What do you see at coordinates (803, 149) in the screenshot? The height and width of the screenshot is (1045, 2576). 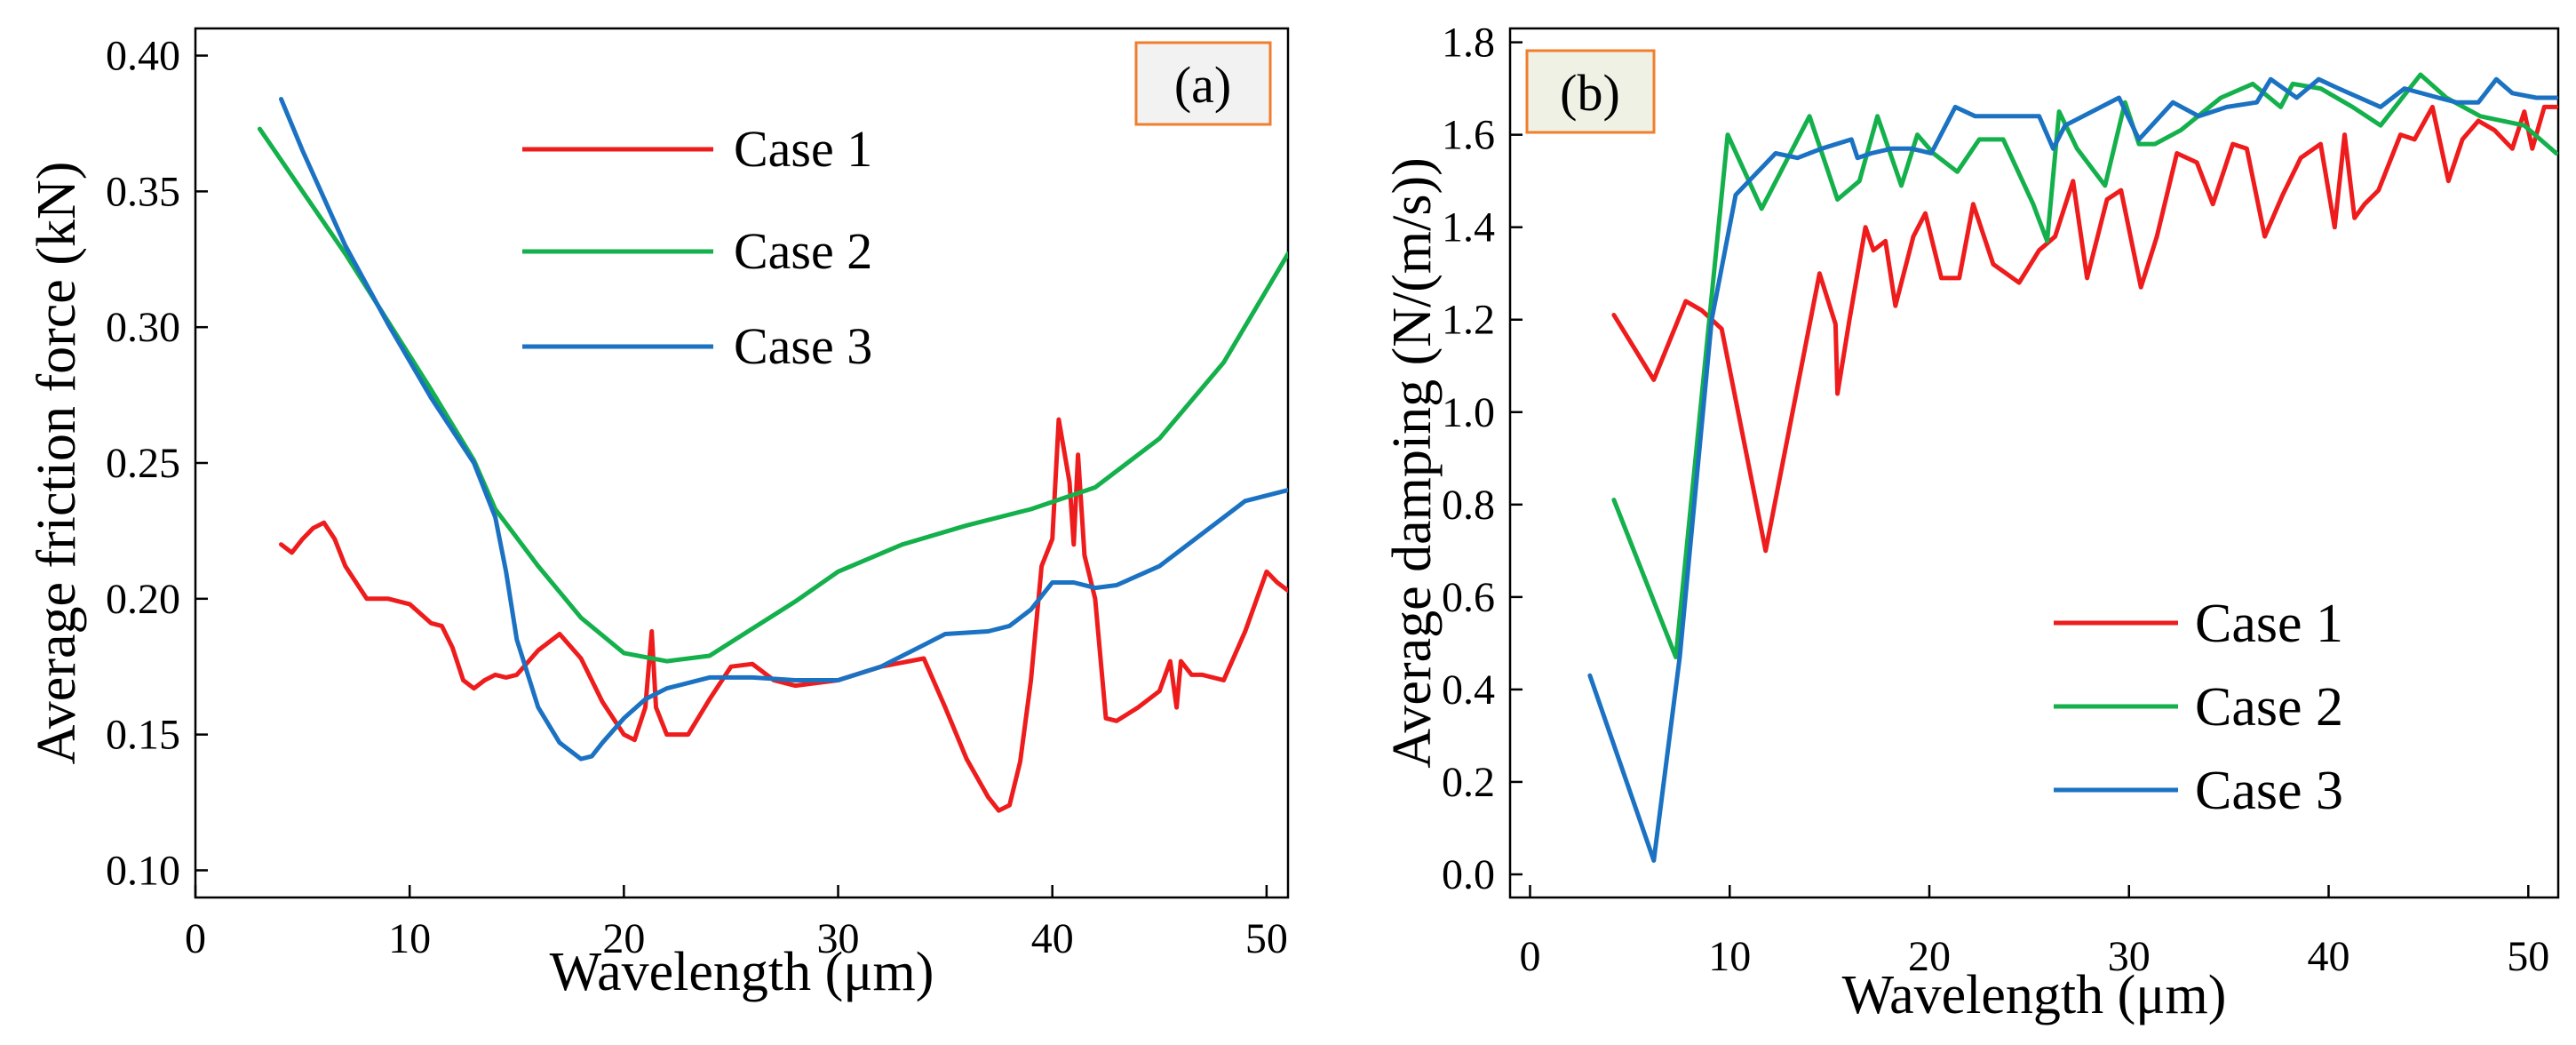 I see `legend-label-a-case1: Case 1` at bounding box center [803, 149].